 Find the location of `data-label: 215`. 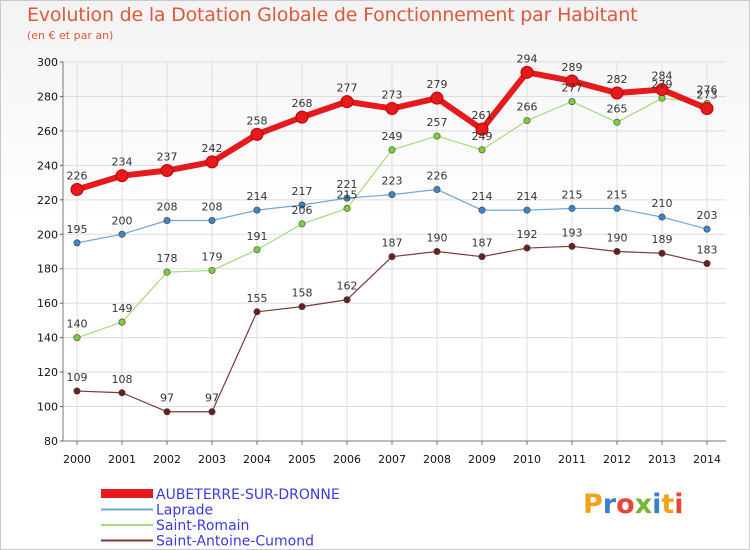

data-label: 215 is located at coordinates (347, 194).